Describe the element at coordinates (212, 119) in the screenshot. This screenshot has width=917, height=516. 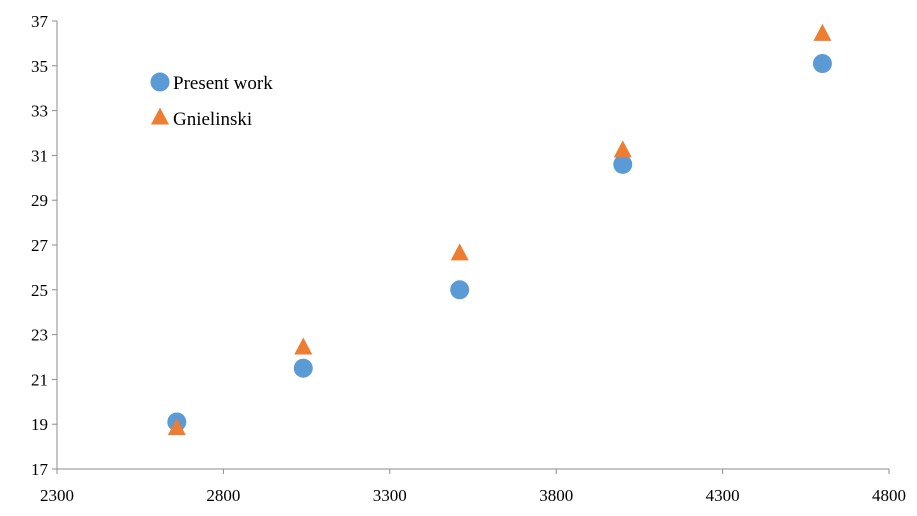
I see `legend-label: Gnielinski` at that location.